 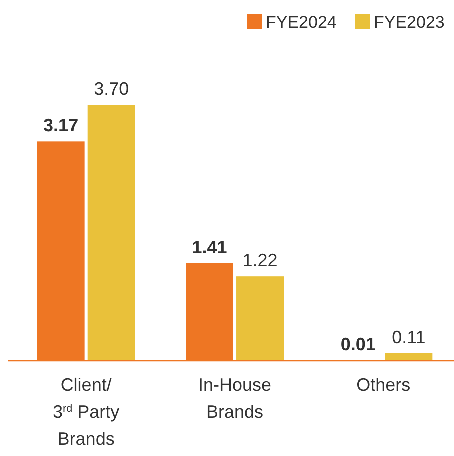 I want to click on data-label: 0.01, so click(x=358, y=344).